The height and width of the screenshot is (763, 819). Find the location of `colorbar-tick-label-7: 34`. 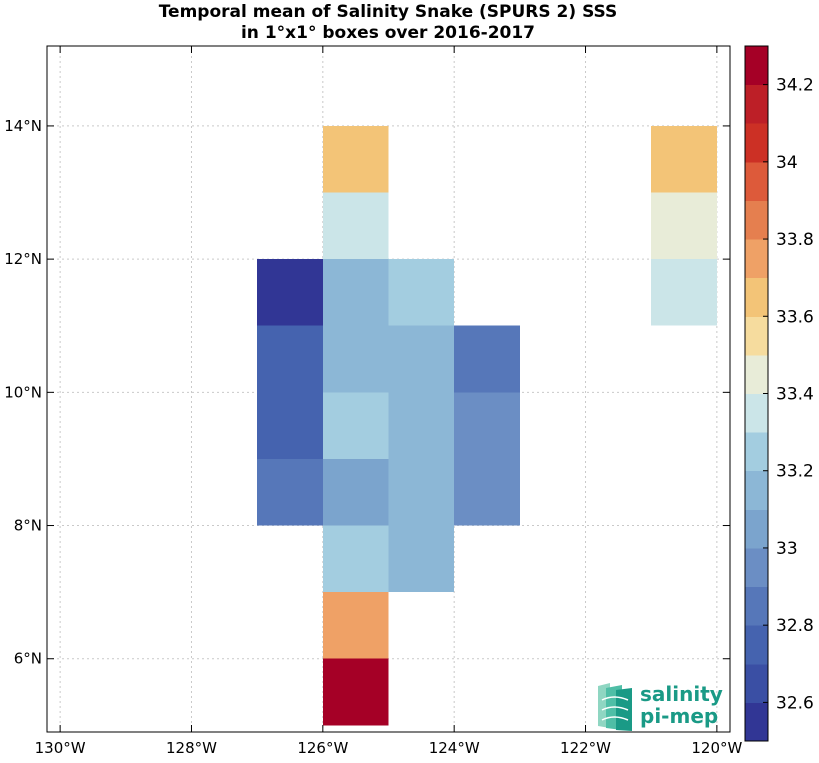

colorbar-tick-label-7: 34 is located at coordinates (787, 163).